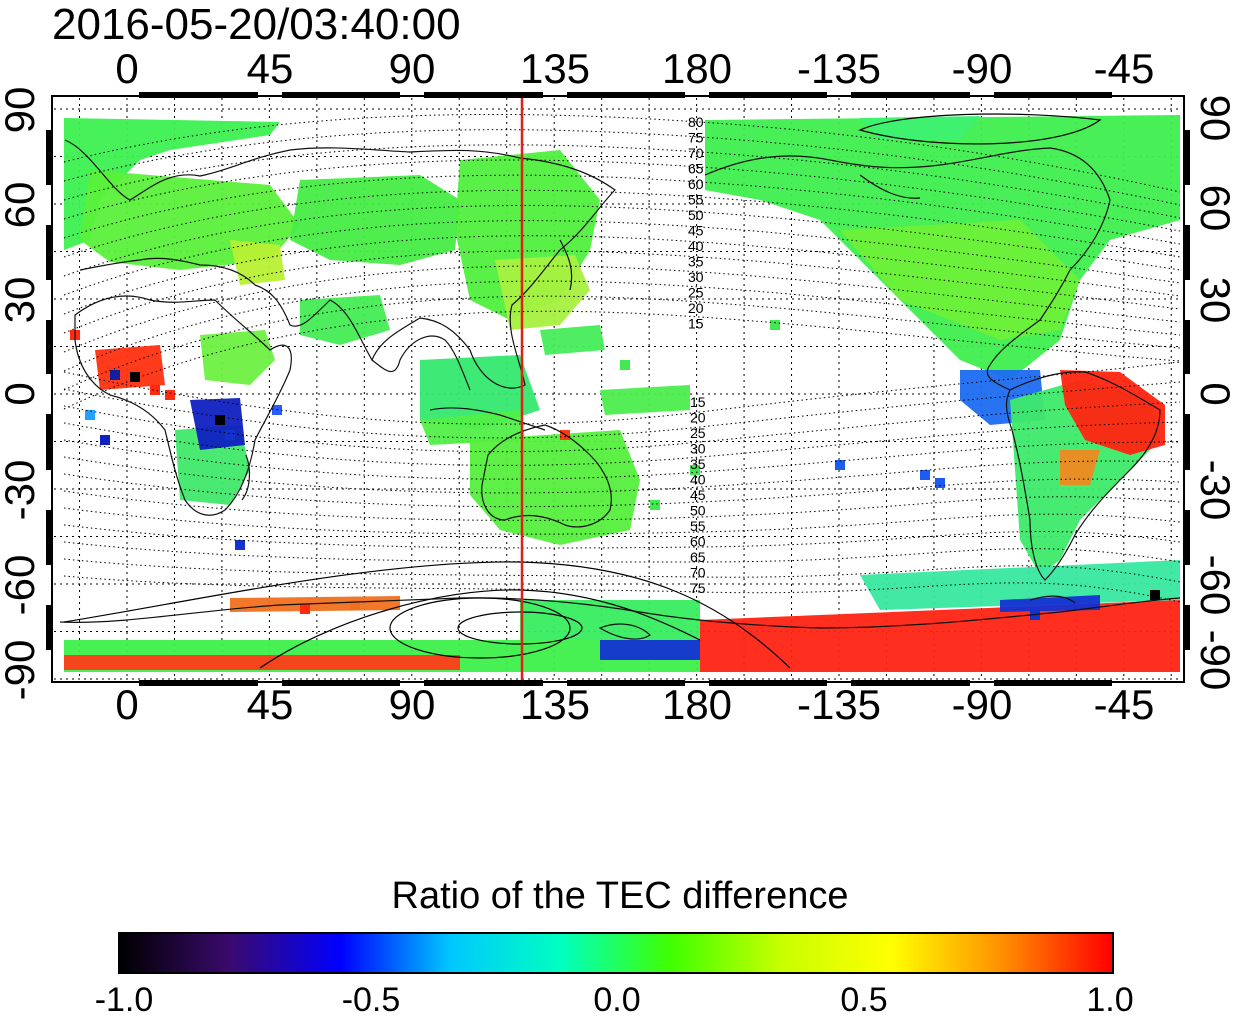 This screenshot has width=1240, height=1024. Describe the element at coordinates (982, 68) in the screenshot. I see `top-lon-tick: -90` at that location.